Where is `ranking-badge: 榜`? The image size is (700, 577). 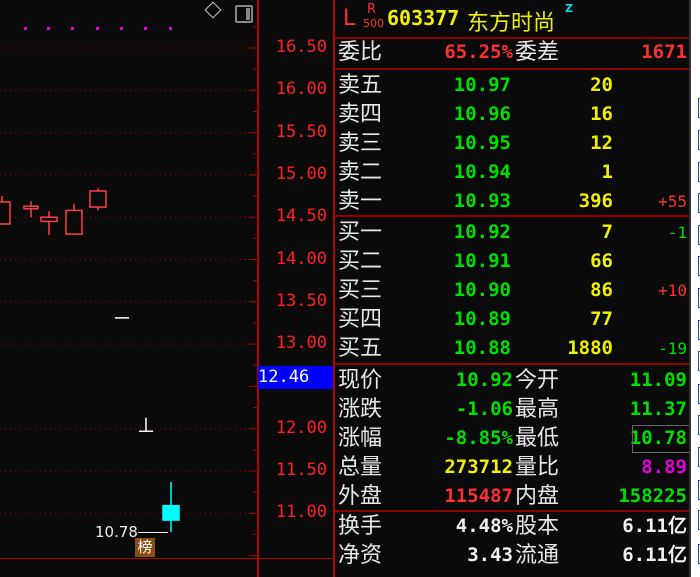 ranking-badge: 榜 is located at coordinates (145, 547).